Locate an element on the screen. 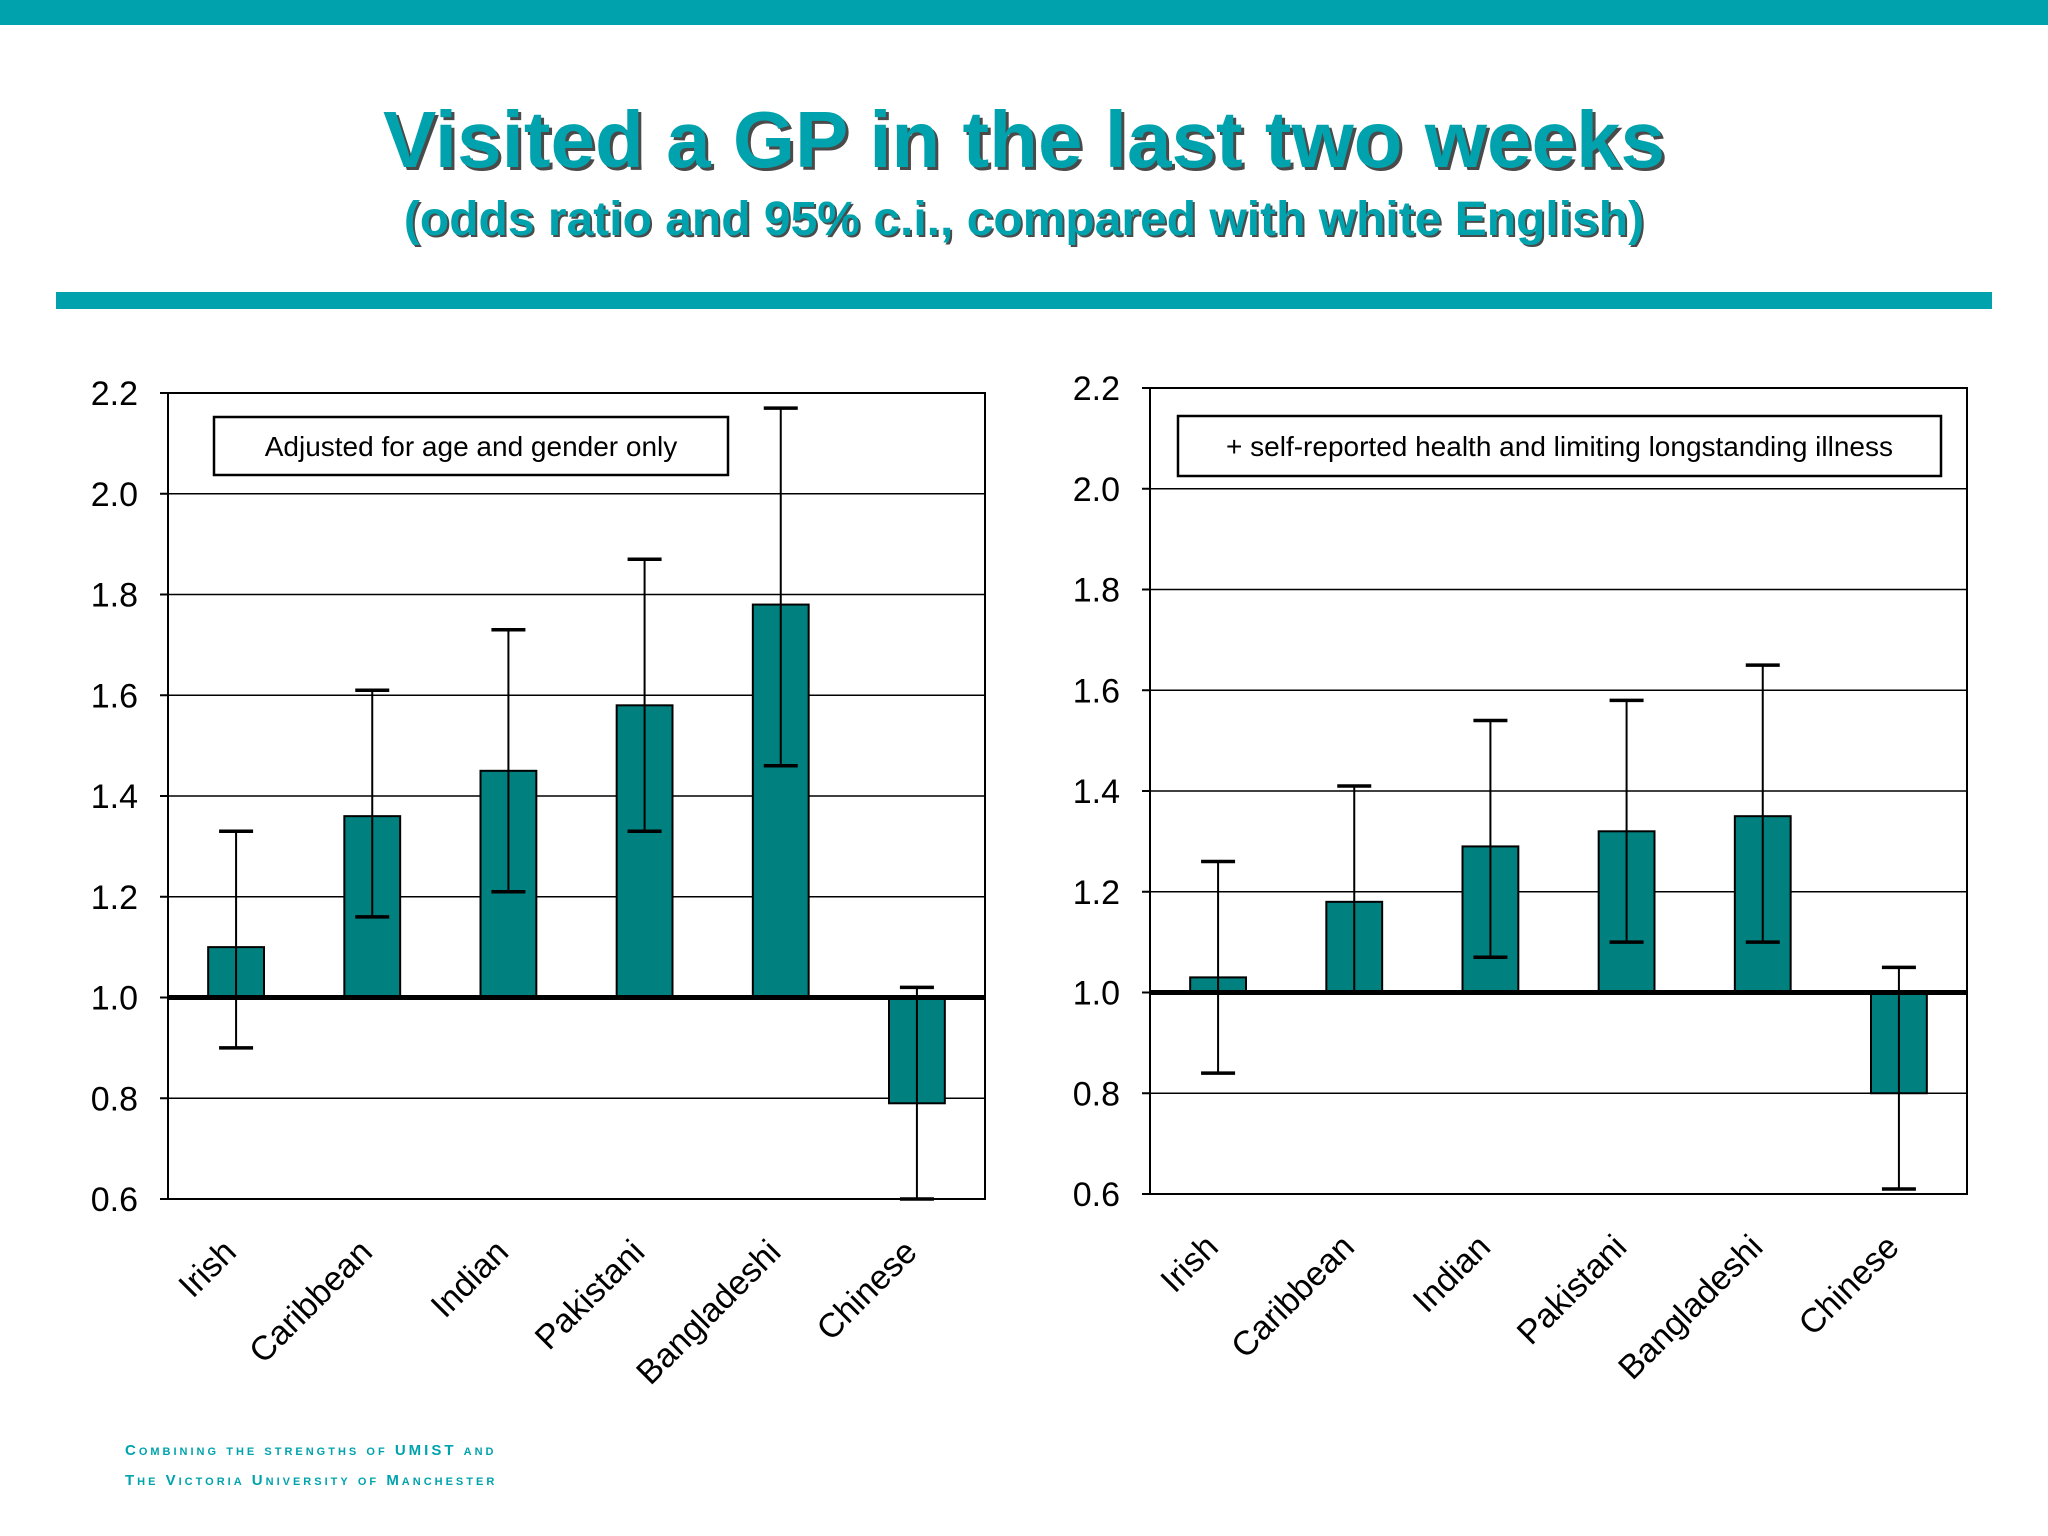  x-category-label: Bangladeshi is located at coordinates (1690, 1307).